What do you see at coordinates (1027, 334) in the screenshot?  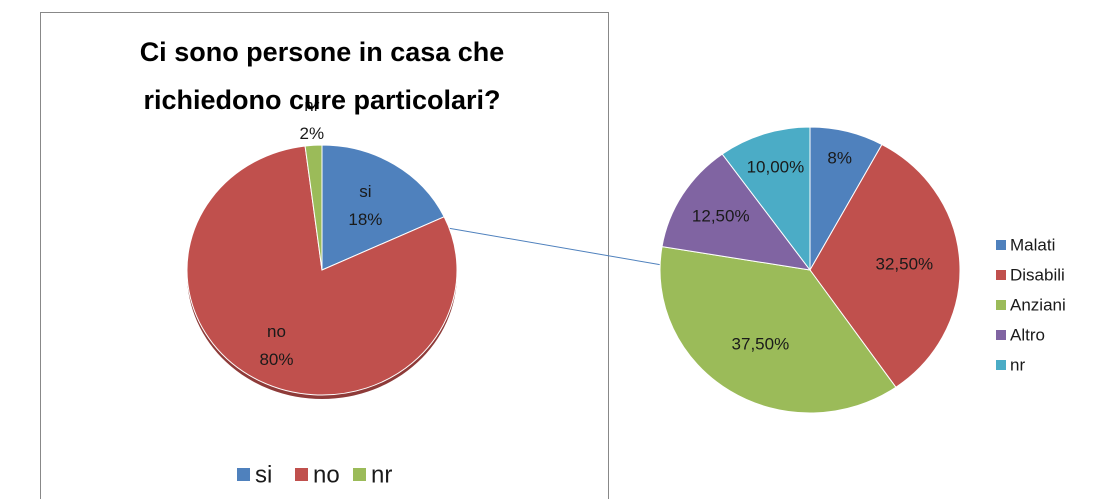 I see `legend-label: Altro` at bounding box center [1027, 334].